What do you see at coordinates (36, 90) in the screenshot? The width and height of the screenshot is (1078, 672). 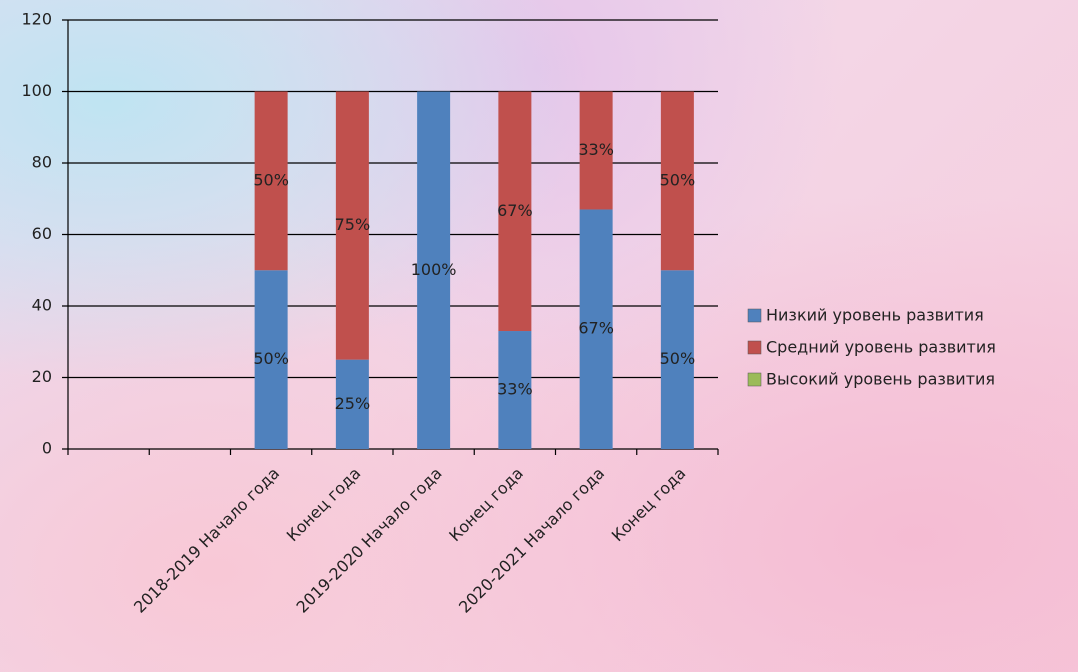 I see `y-tick-label: 100` at bounding box center [36, 90].